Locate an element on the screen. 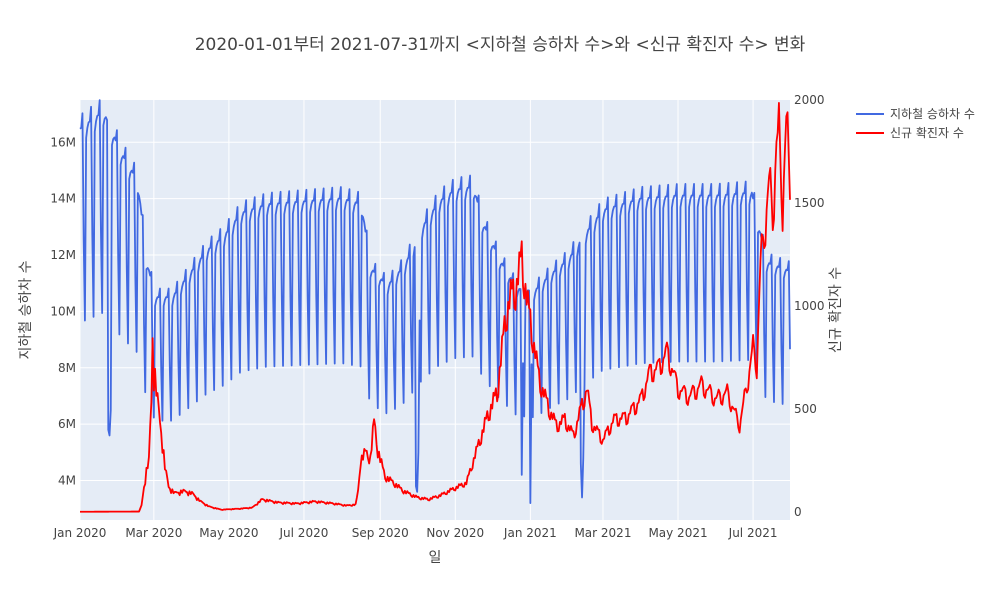 The height and width of the screenshot is (600, 1000). y-left-tick-label: 8M is located at coordinates (67, 368).